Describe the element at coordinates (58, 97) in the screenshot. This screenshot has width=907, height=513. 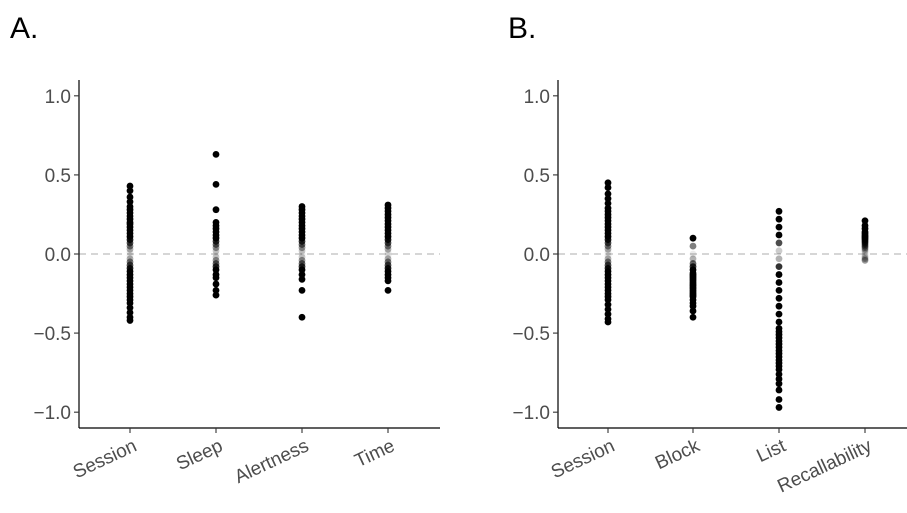
I see `y-tick-label: 1.0` at that location.